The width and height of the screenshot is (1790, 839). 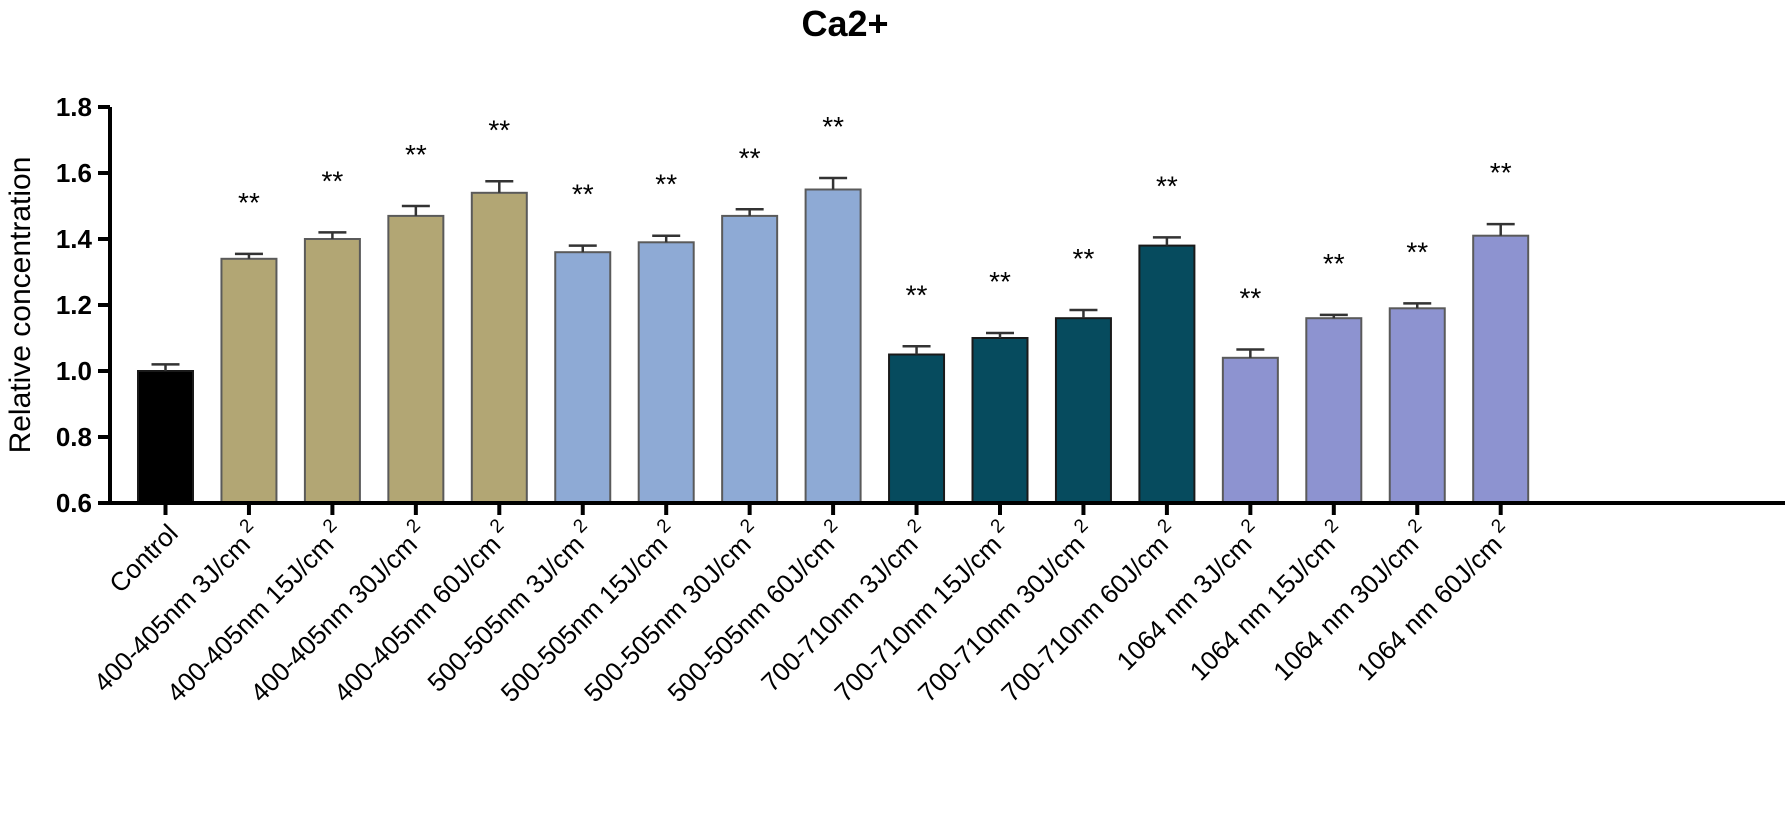 What do you see at coordinates (20, 305) in the screenshot?
I see `y-axis-label: Relative concentration` at bounding box center [20, 305].